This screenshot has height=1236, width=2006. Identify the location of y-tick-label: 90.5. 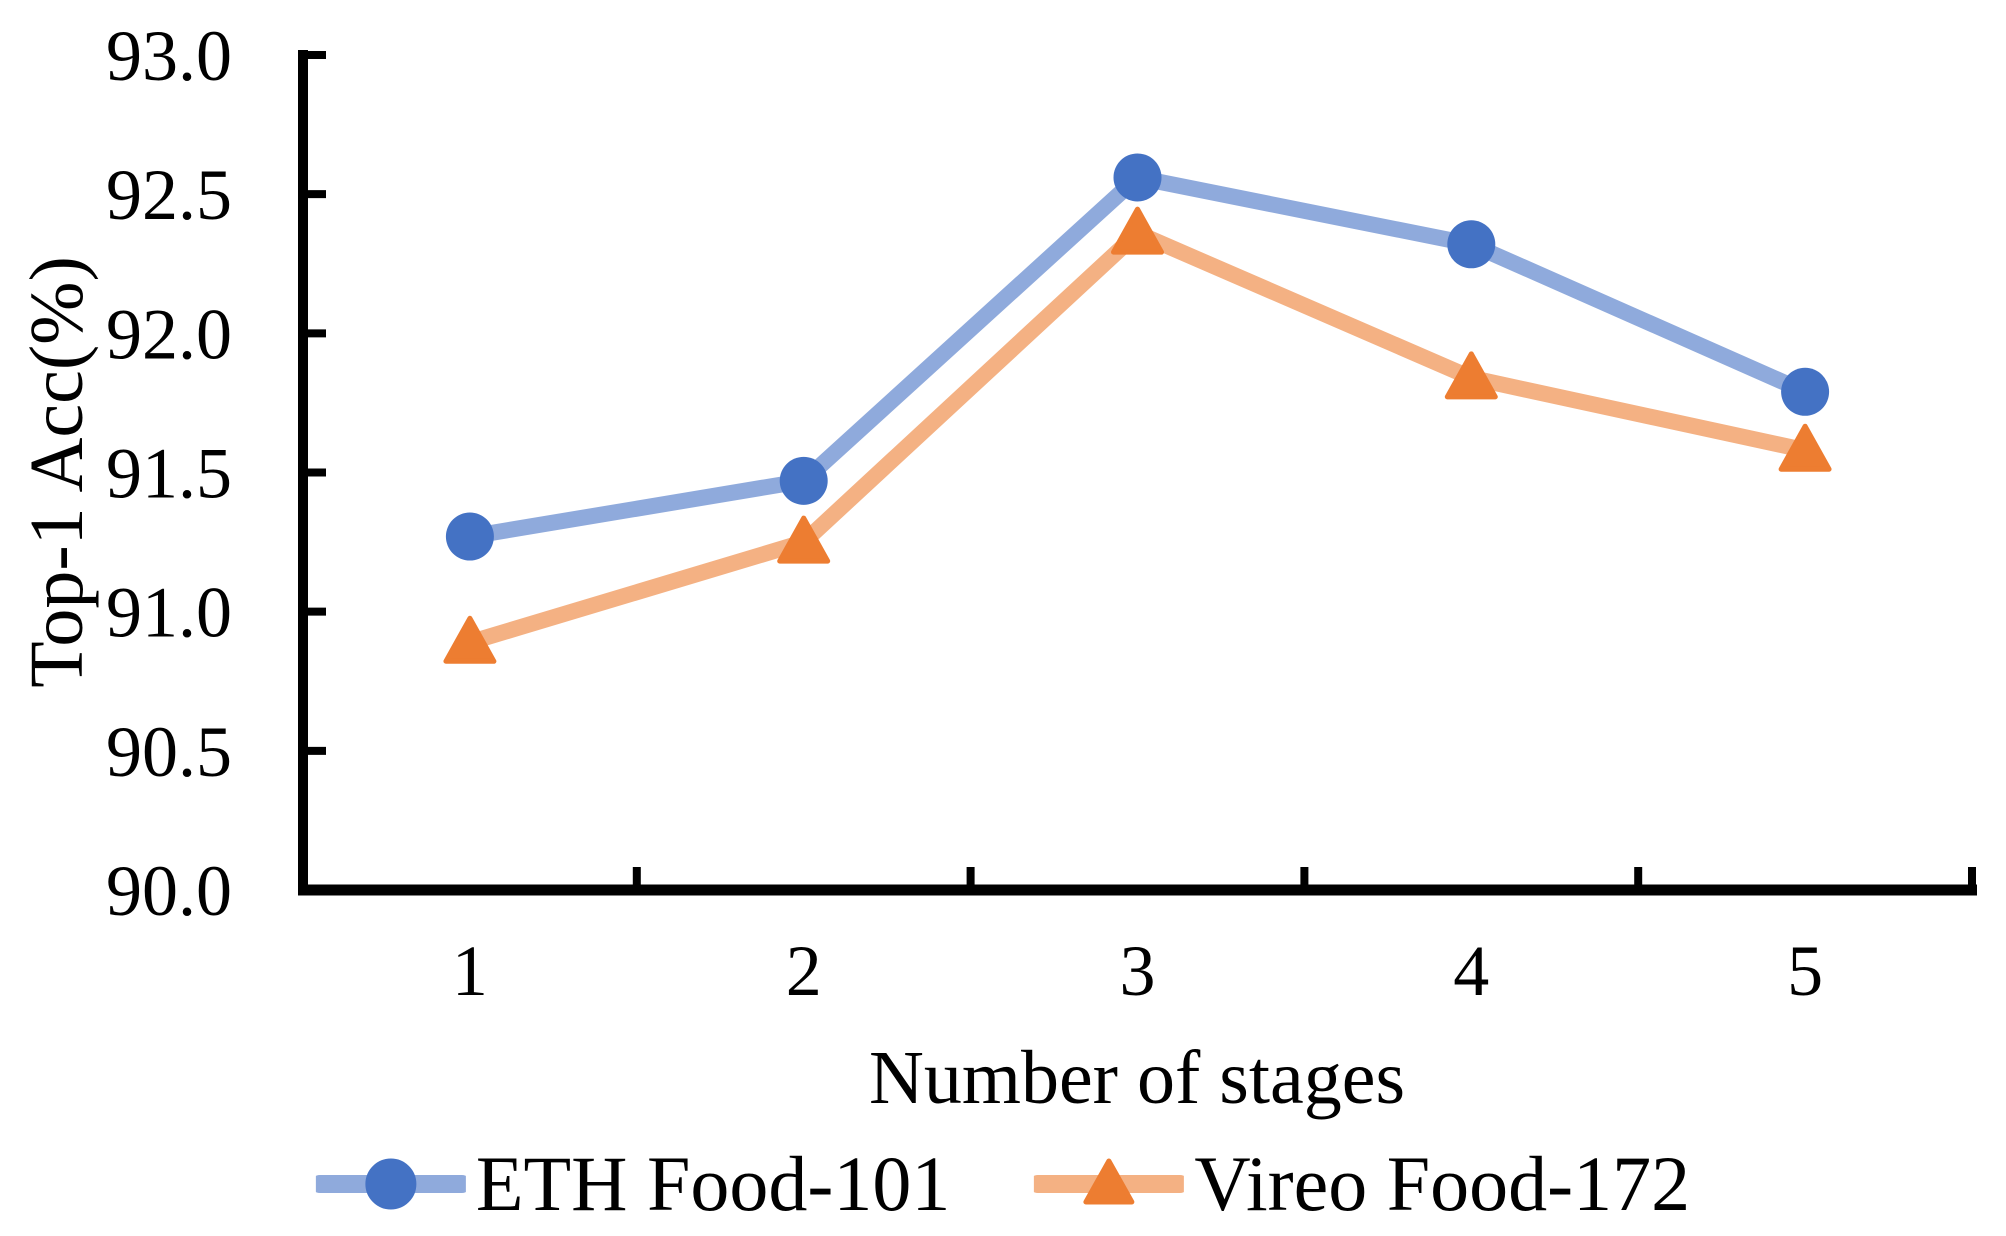
(169, 752).